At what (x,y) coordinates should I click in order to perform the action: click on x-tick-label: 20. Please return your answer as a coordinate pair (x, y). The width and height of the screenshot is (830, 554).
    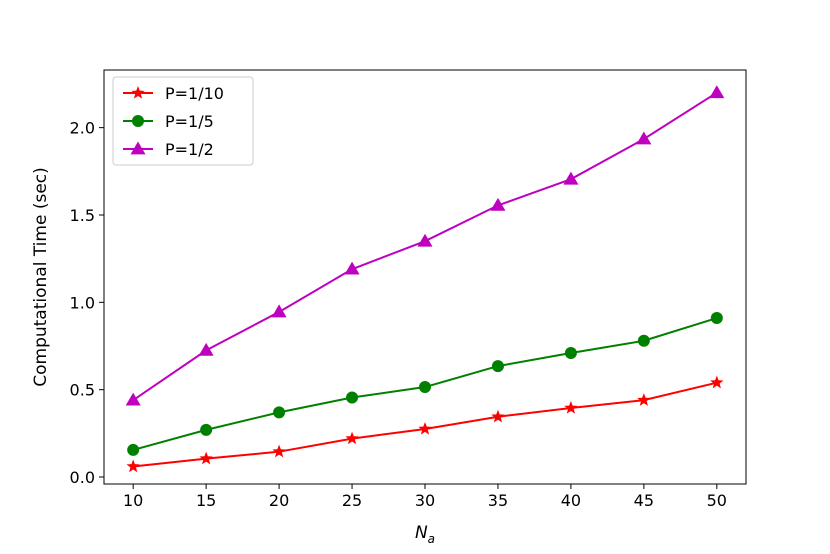
    Looking at the image, I should click on (279, 500).